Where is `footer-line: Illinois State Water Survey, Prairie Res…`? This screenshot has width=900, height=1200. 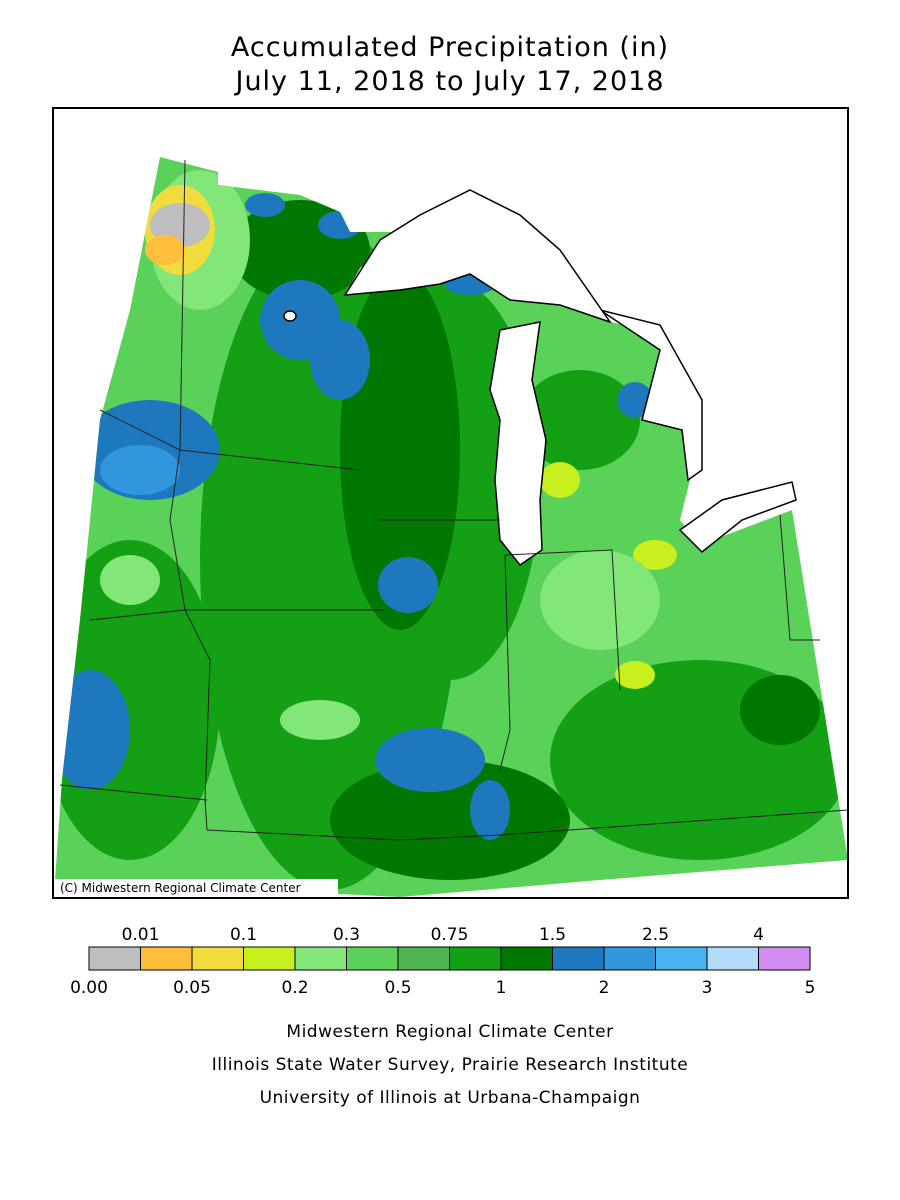 footer-line: Illinois State Water Survey, Prairie Res… is located at coordinates (450, 1065).